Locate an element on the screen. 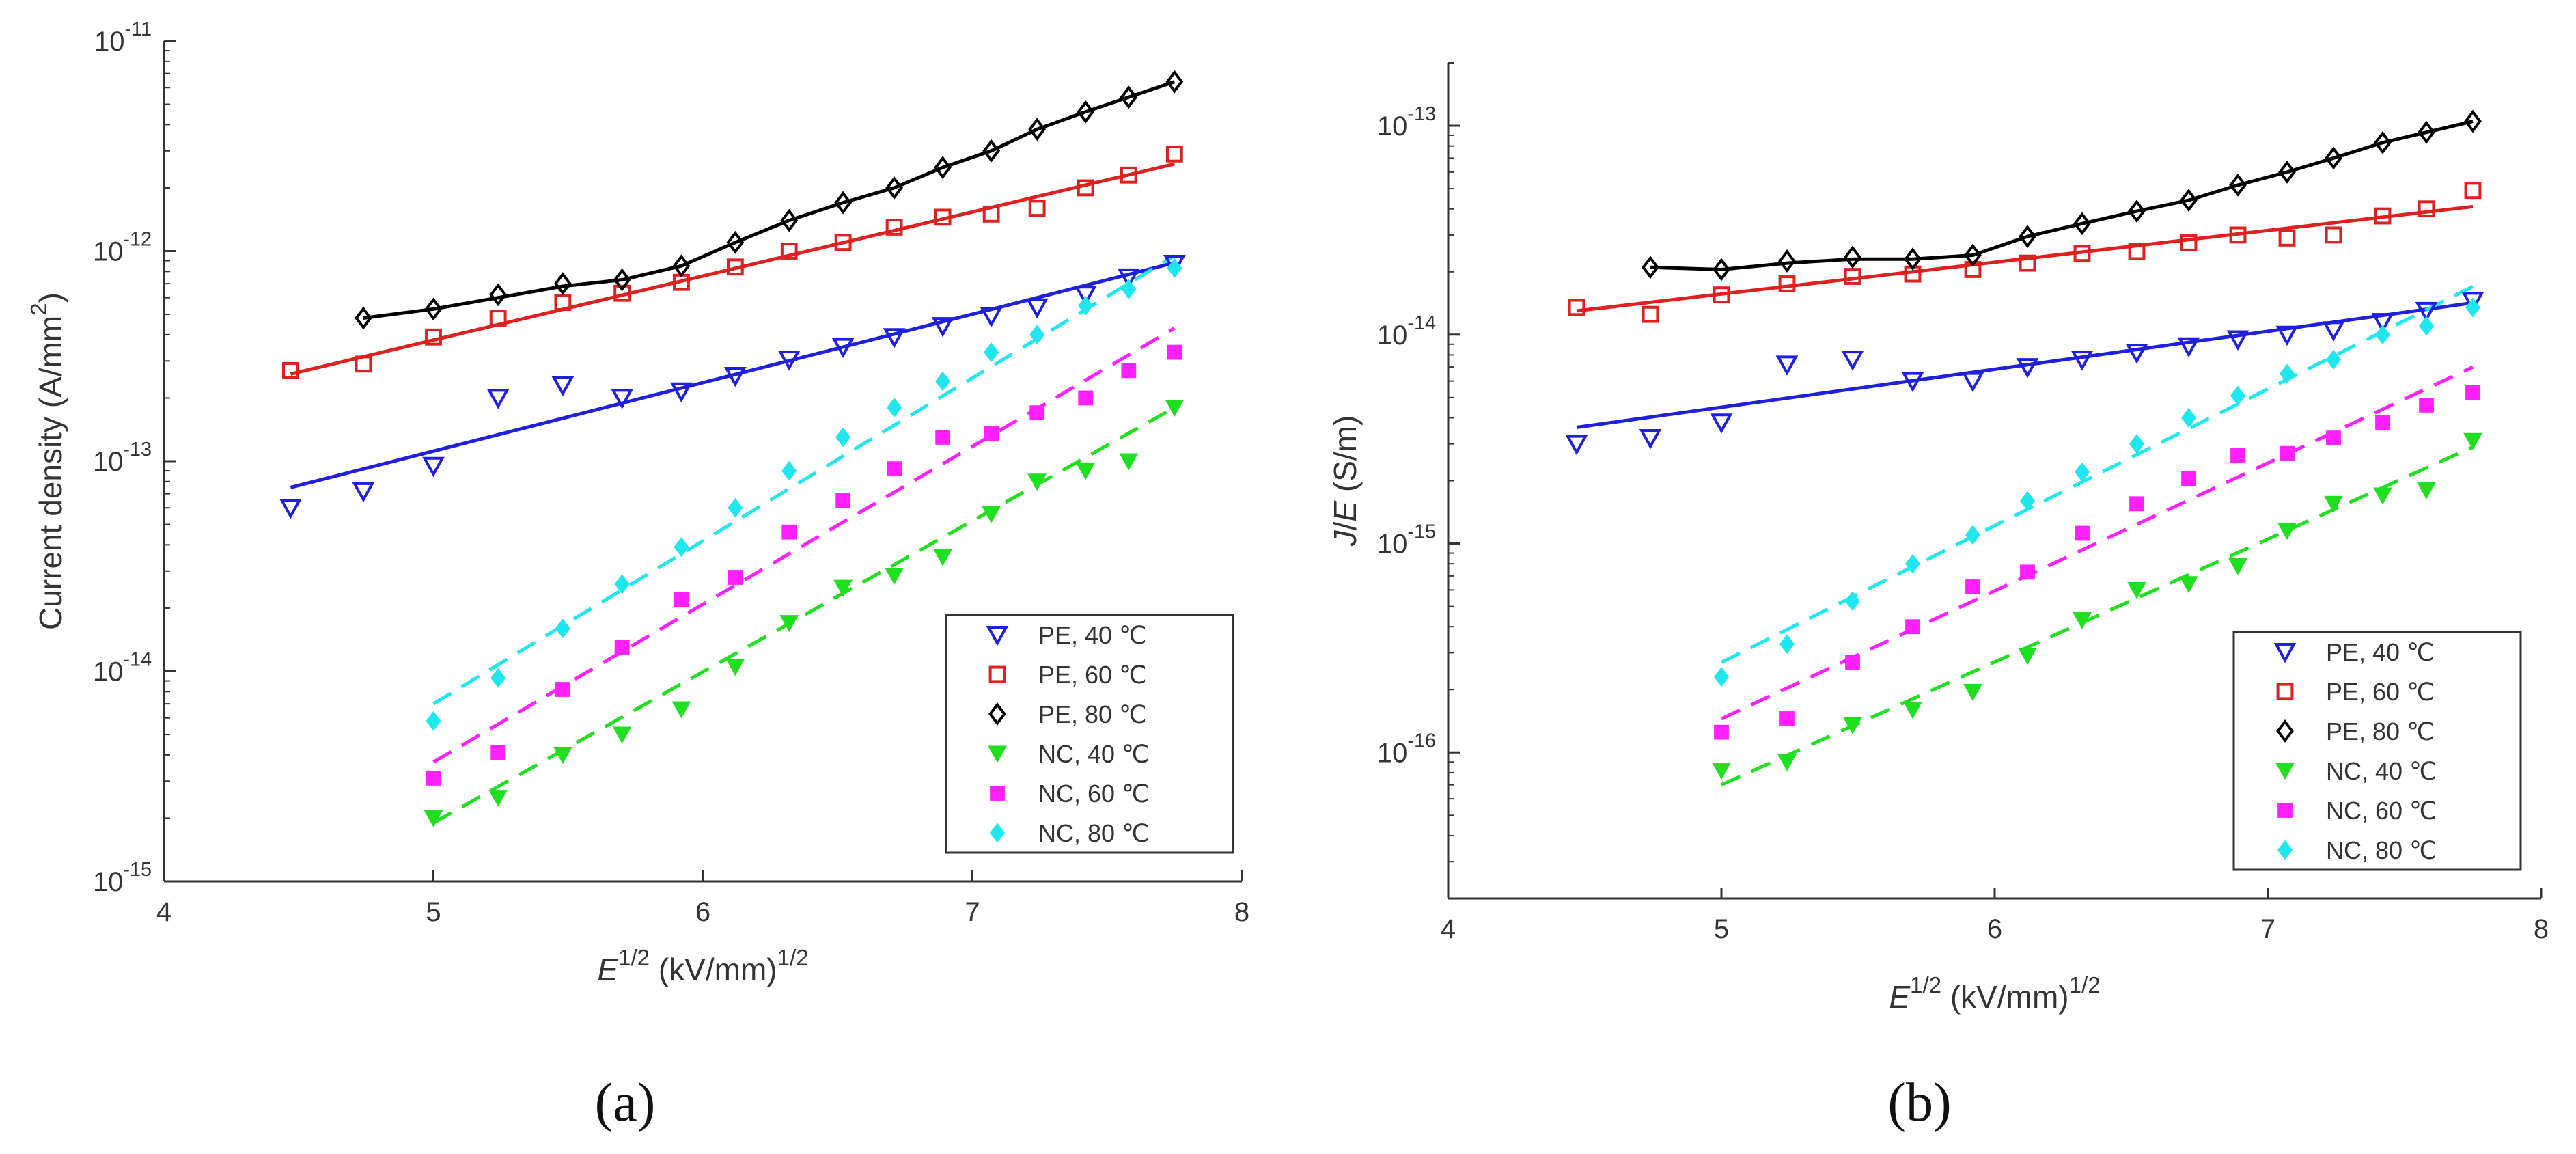 The image size is (2576, 1154). x-tick-label: 5 is located at coordinates (1722, 929).